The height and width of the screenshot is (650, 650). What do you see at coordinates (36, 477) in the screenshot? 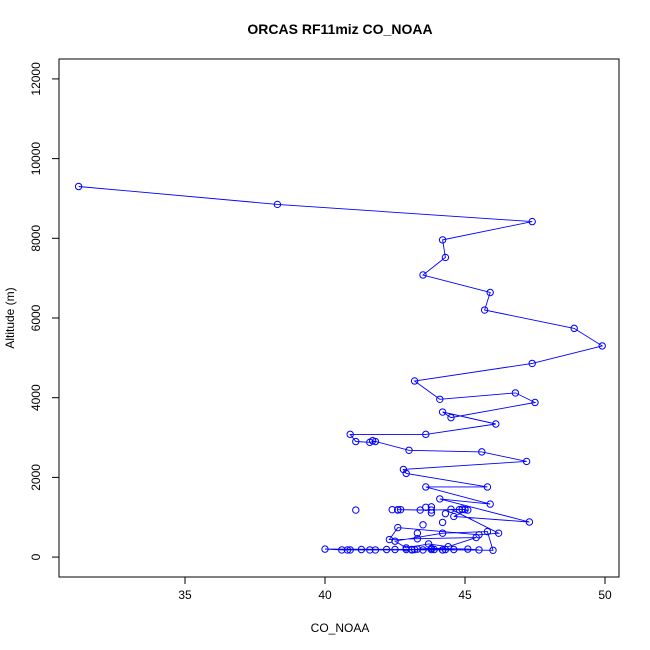
I see `y-tick-label-1: 2000` at bounding box center [36, 477].